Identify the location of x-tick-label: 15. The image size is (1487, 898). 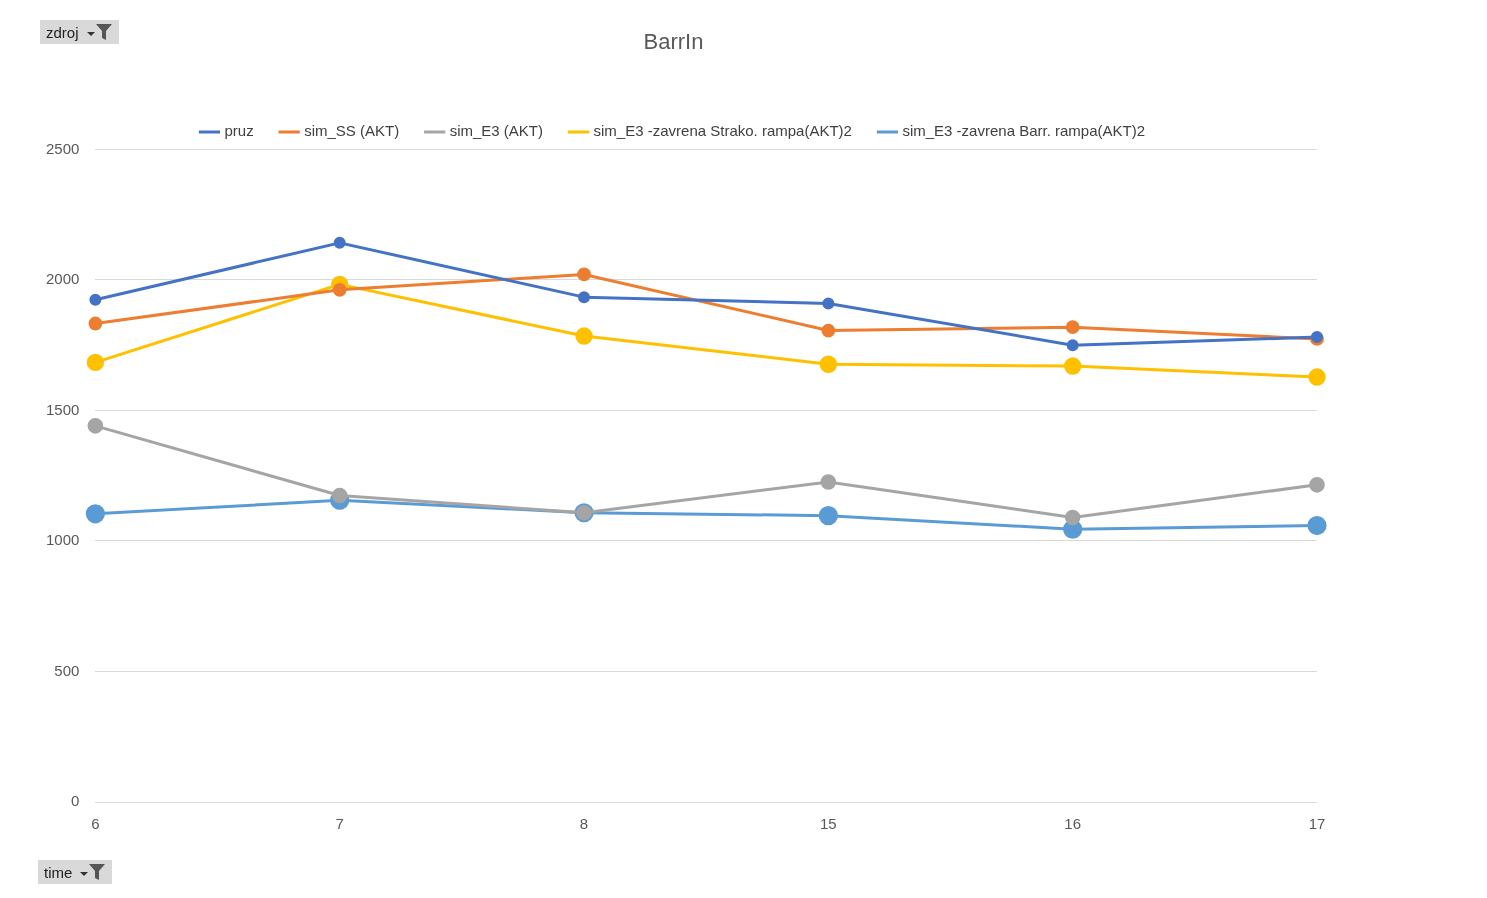
(828, 824).